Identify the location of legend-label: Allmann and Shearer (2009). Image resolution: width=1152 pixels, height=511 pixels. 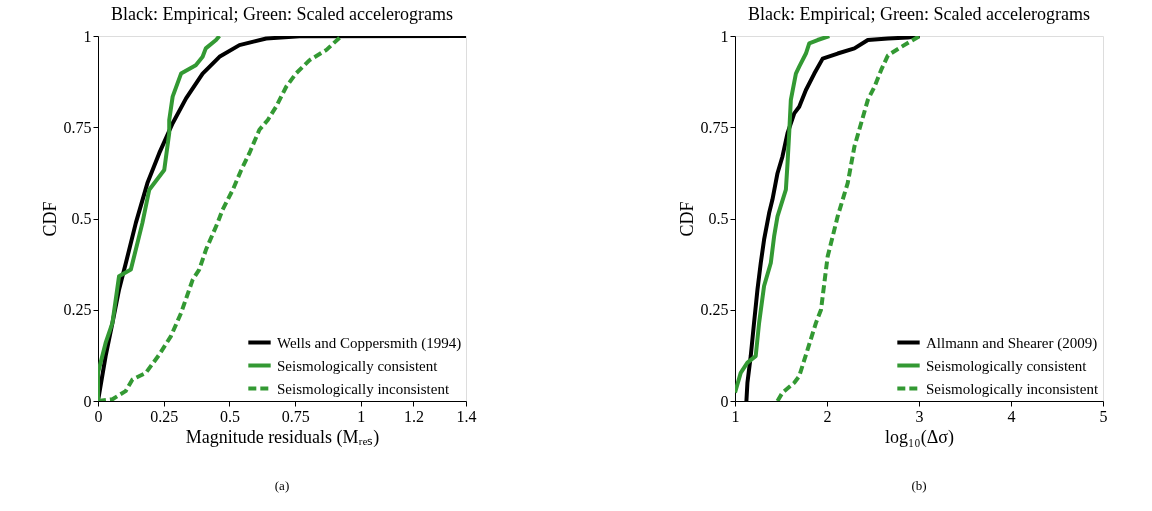
(1012, 343).